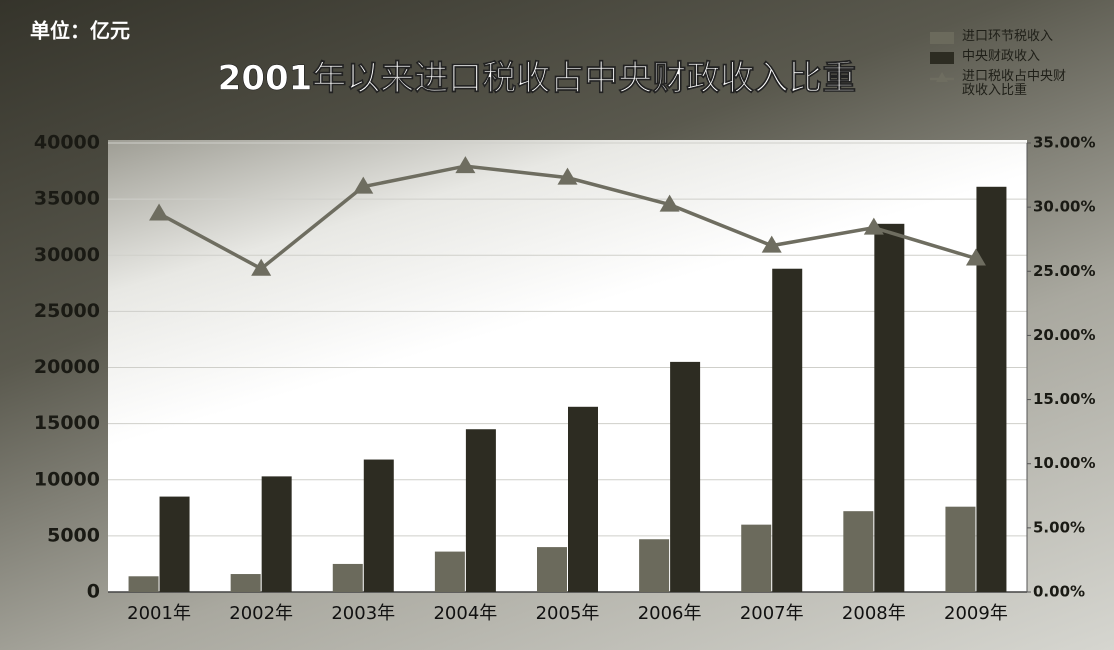 The image size is (1114, 650). Describe the element at coordinates (261, 613) in the screenshot. I see `x-tick-label: 2002年` at that location.